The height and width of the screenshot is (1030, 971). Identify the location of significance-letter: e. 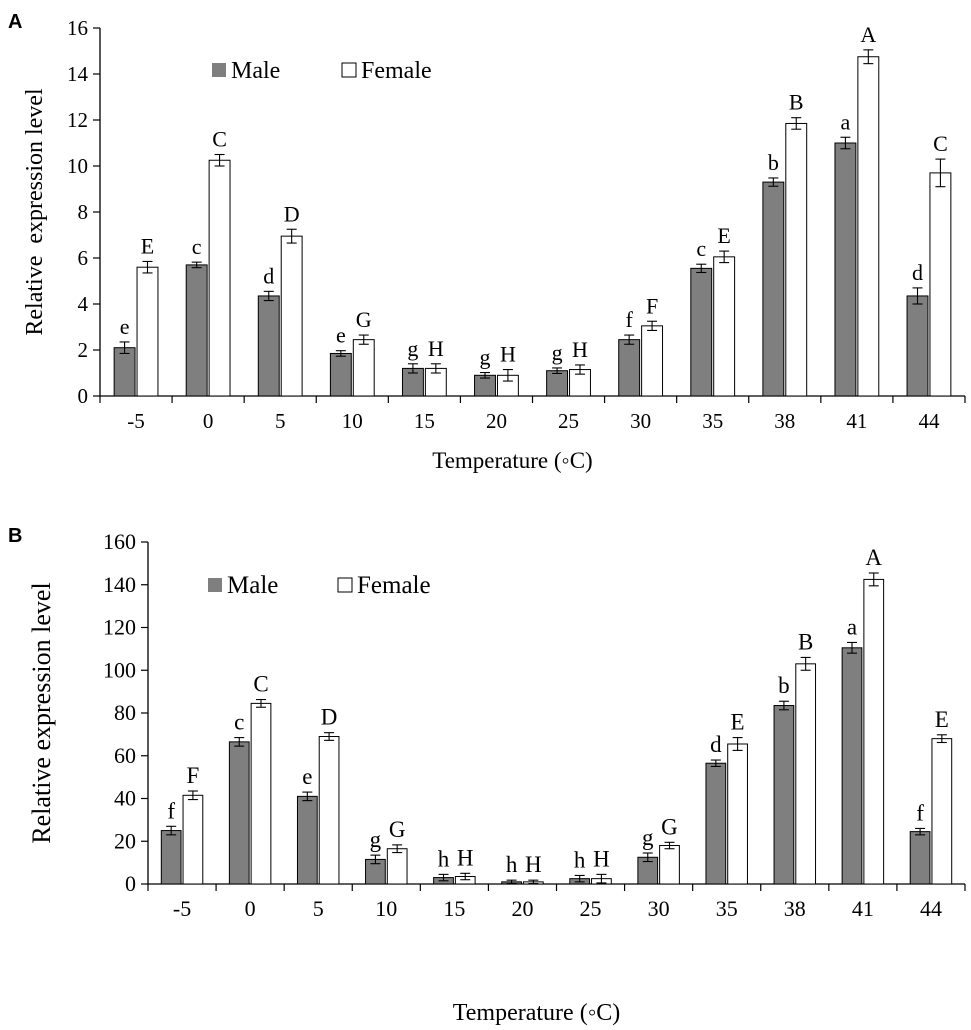
(341, 335).